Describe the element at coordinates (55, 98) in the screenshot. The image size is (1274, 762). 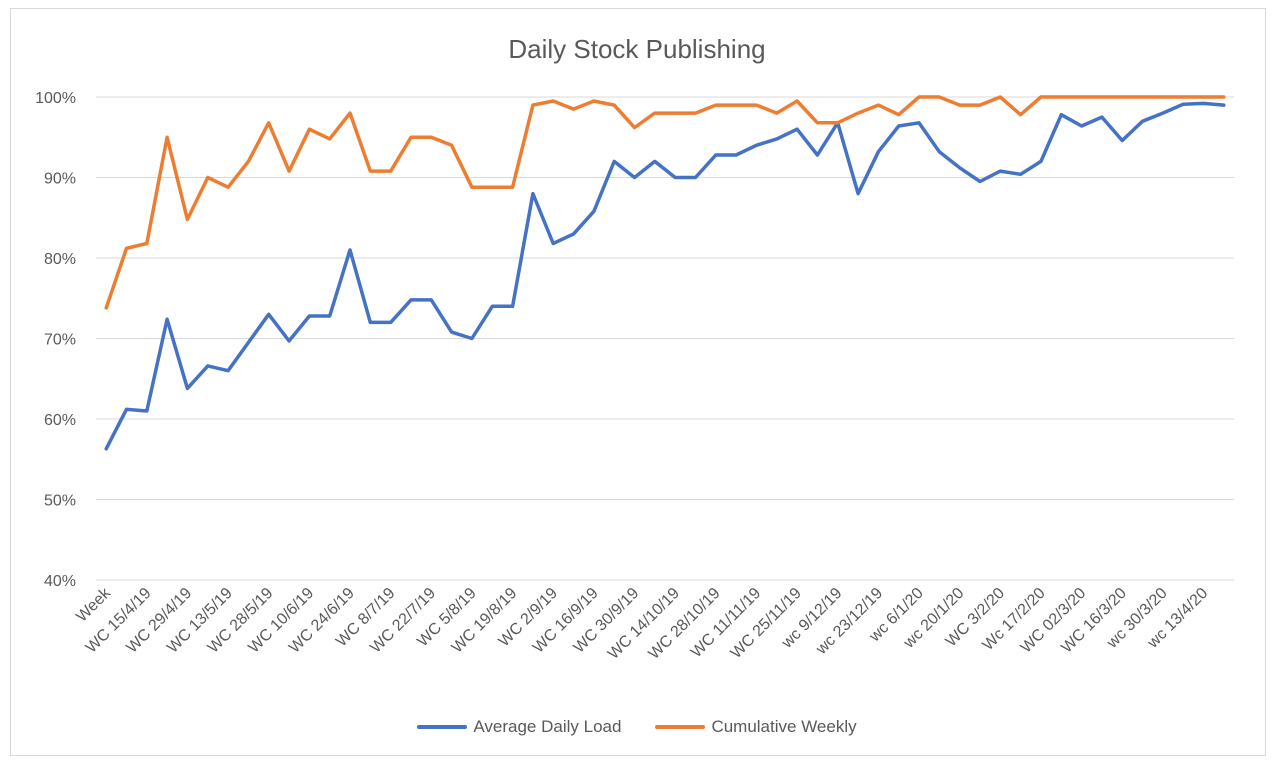
I see `y-tick-label: 100%` at that location.